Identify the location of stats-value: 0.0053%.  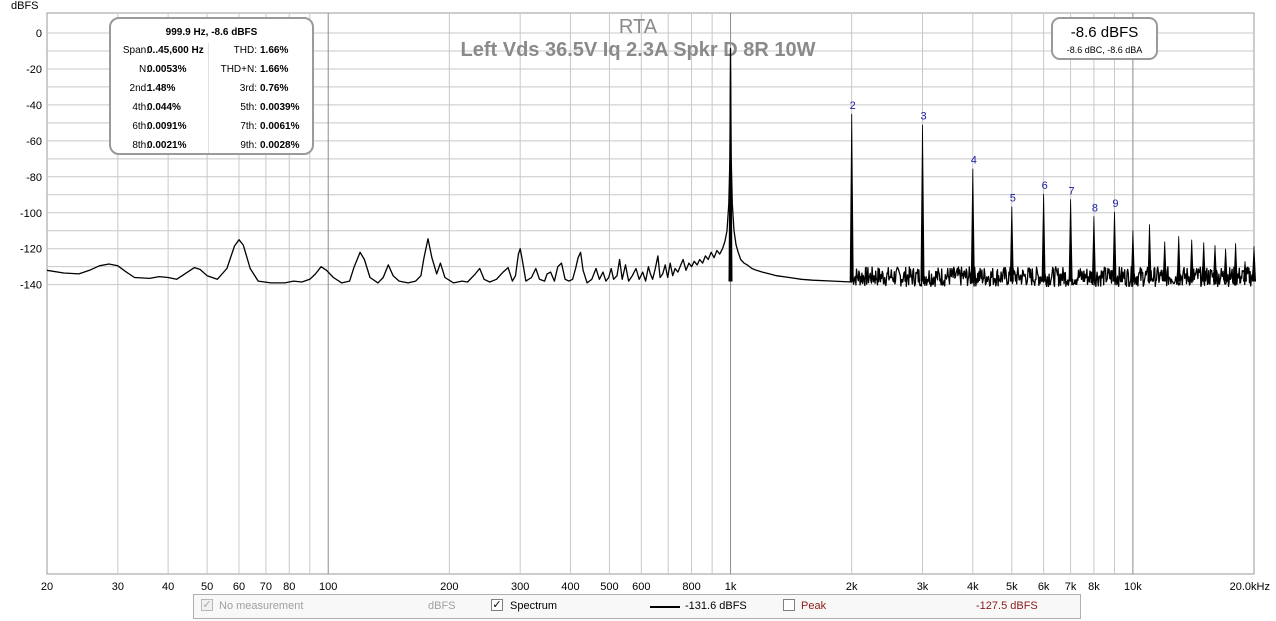
(167, 69).